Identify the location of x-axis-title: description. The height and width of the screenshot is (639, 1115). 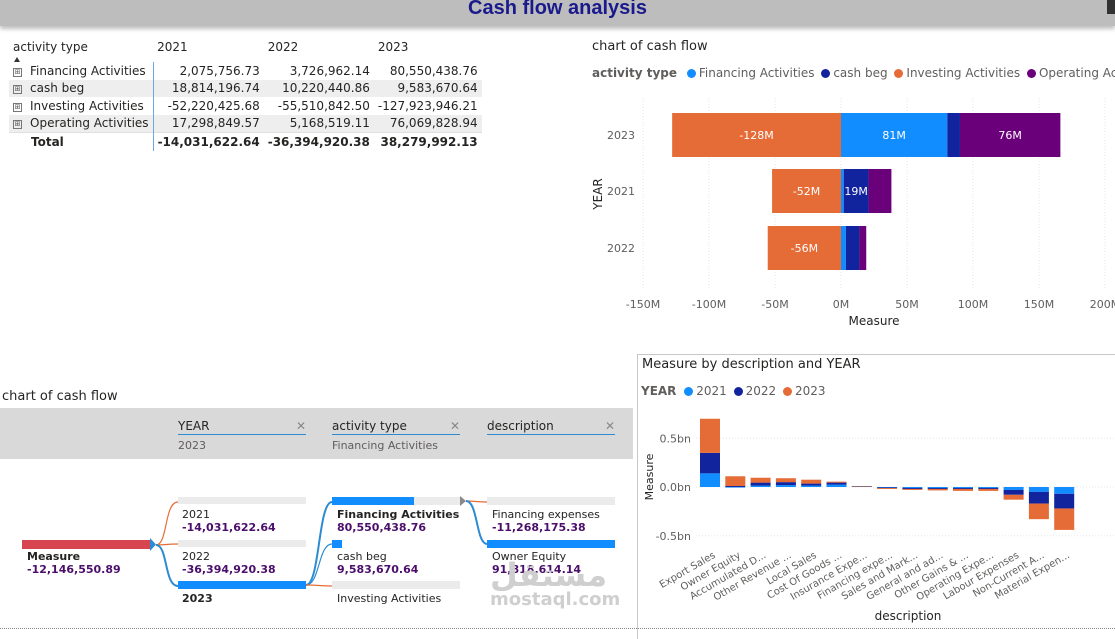
(908, 616).